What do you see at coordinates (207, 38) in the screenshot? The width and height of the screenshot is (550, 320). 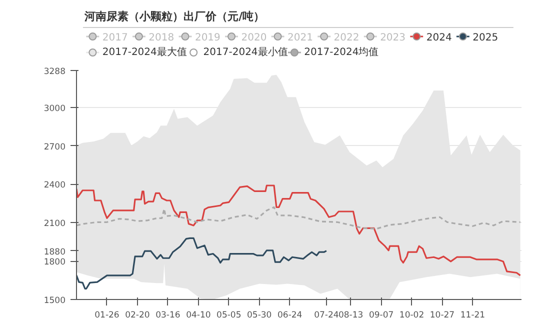 I see `legend-label: 2019` at bounding box center [207, 38].